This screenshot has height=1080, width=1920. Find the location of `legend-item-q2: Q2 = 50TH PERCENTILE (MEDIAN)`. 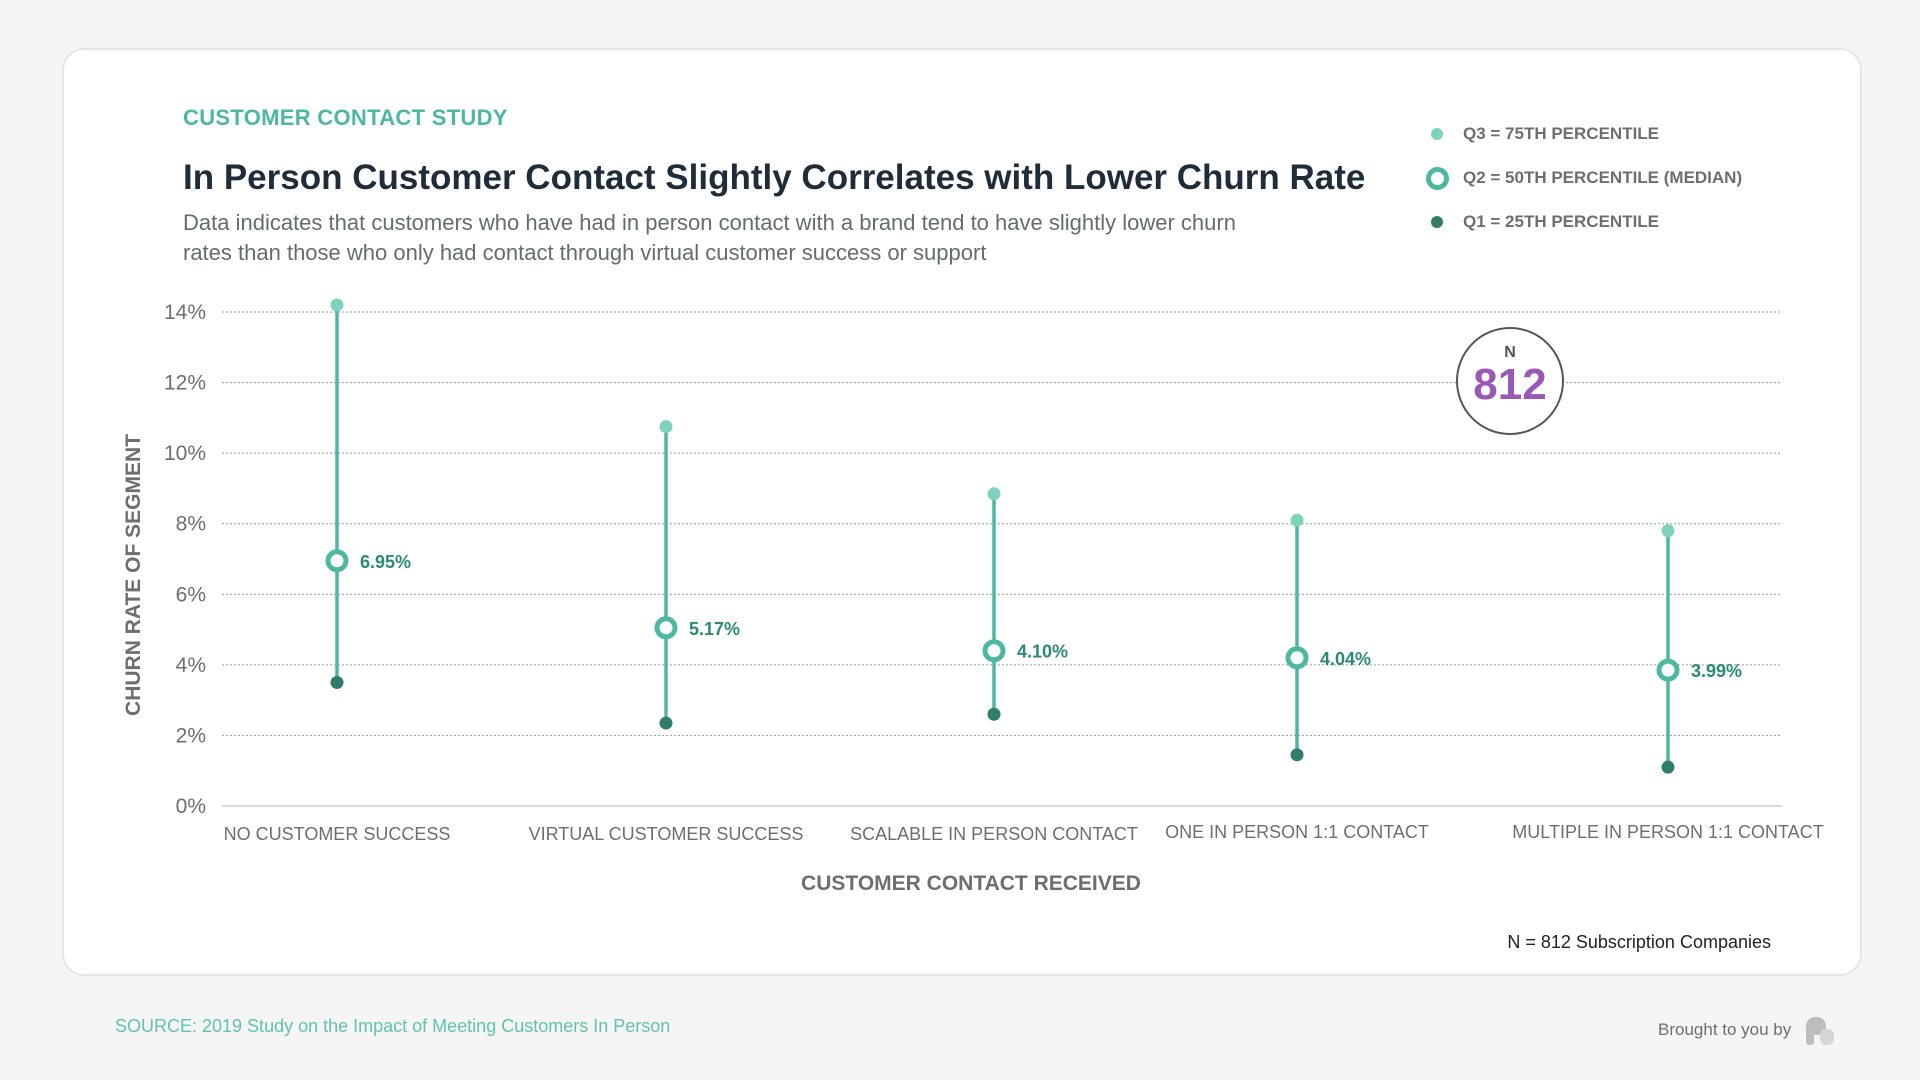

legend-item-q2: Q2 = 50TH PERCENTILE (MEDIAN) is located at coordinates (1578, 178).